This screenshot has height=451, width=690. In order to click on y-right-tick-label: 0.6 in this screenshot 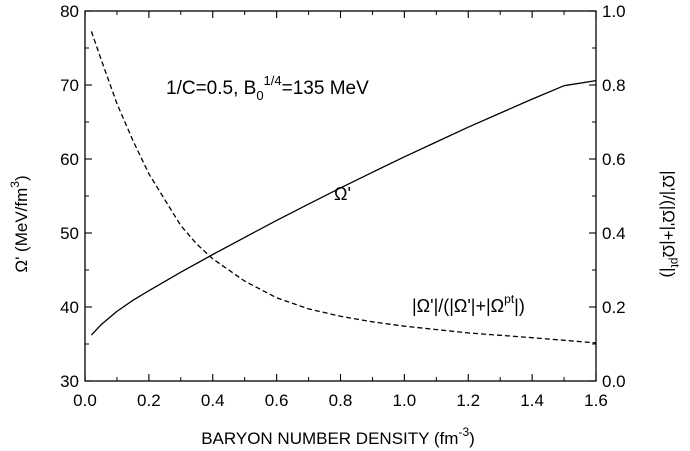, I will do `click(614, 159)`.